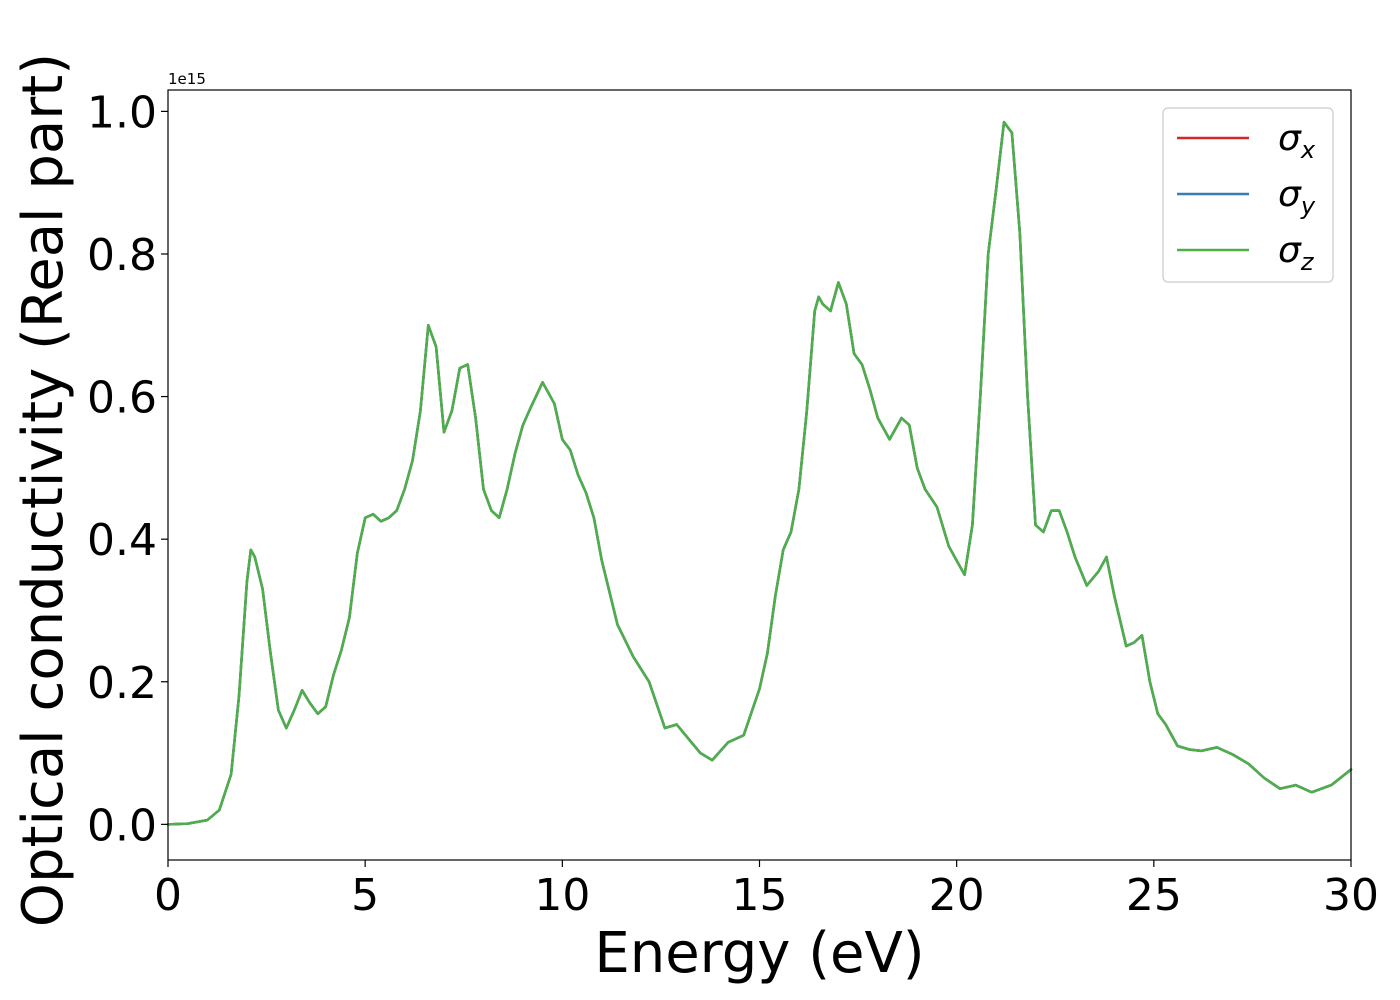 The width and height of the screenshot is (1400, 1000). I want to click on legend-item-z: σz, so click(1246, 253).